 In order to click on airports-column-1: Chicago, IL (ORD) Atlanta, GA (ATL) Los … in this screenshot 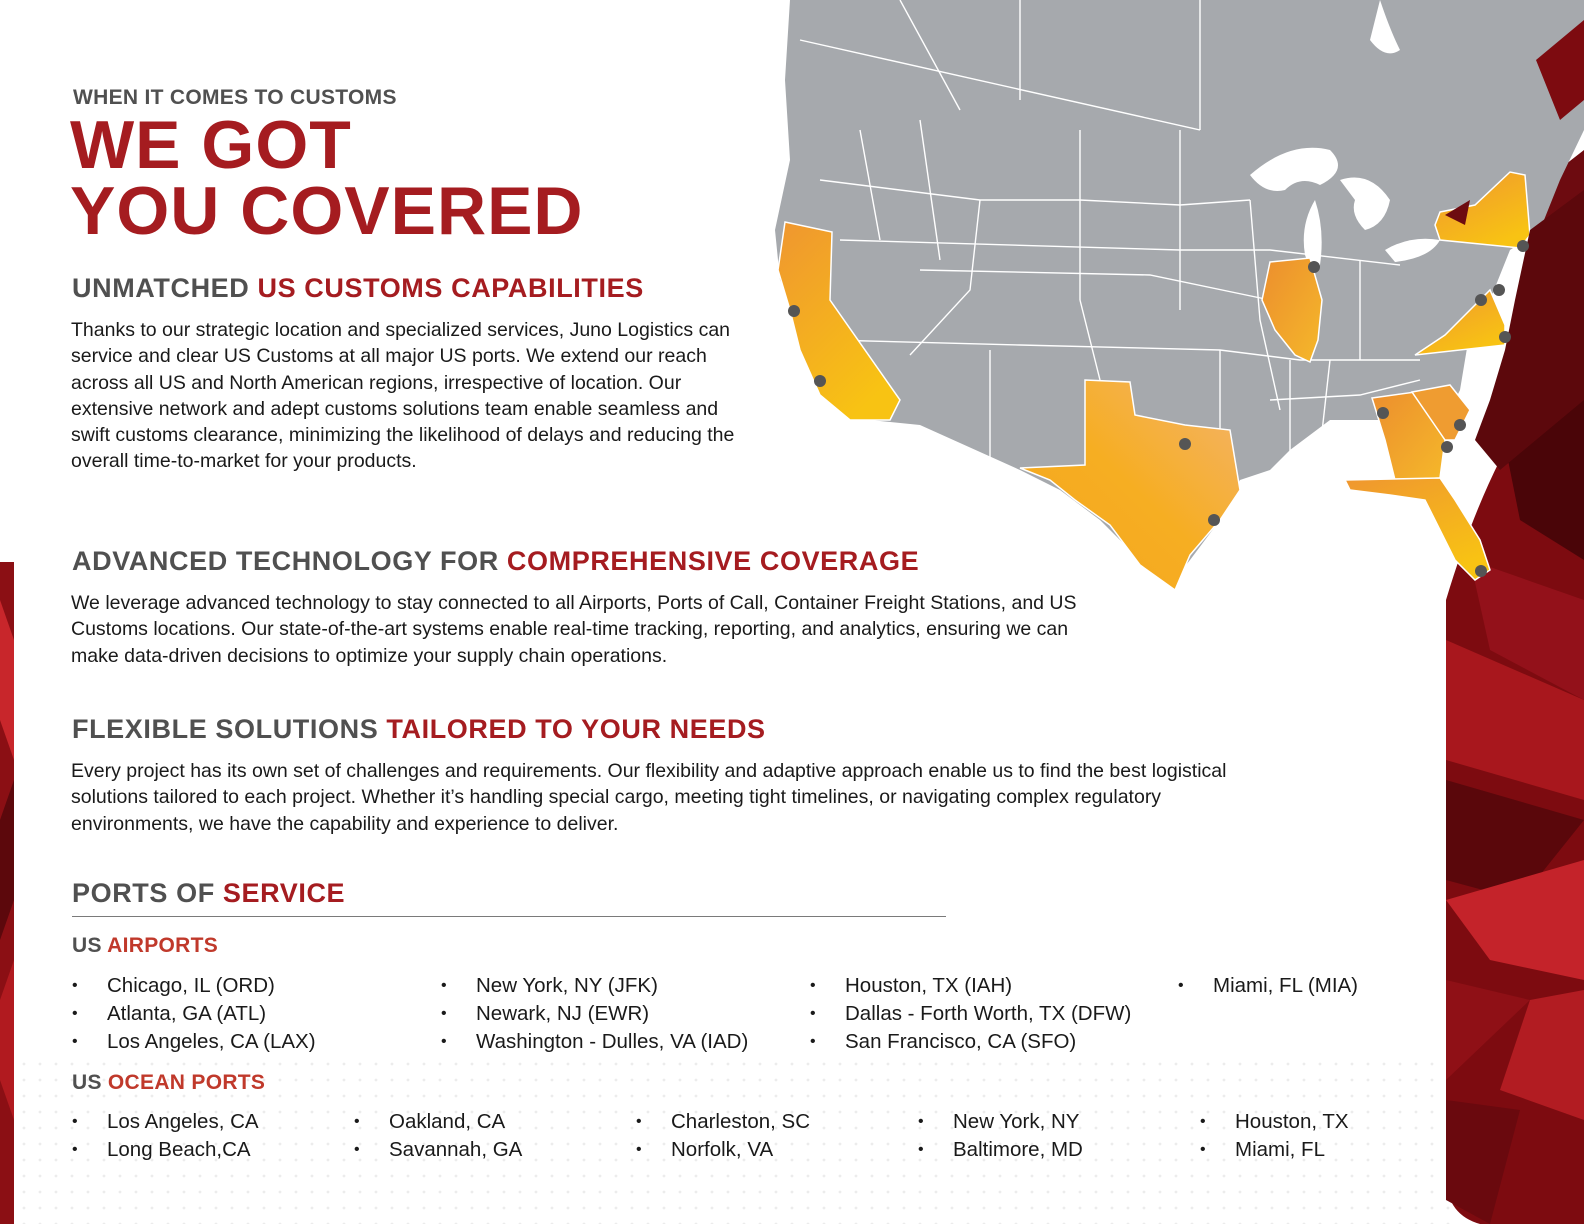, I will do `click(194, 1014)`.